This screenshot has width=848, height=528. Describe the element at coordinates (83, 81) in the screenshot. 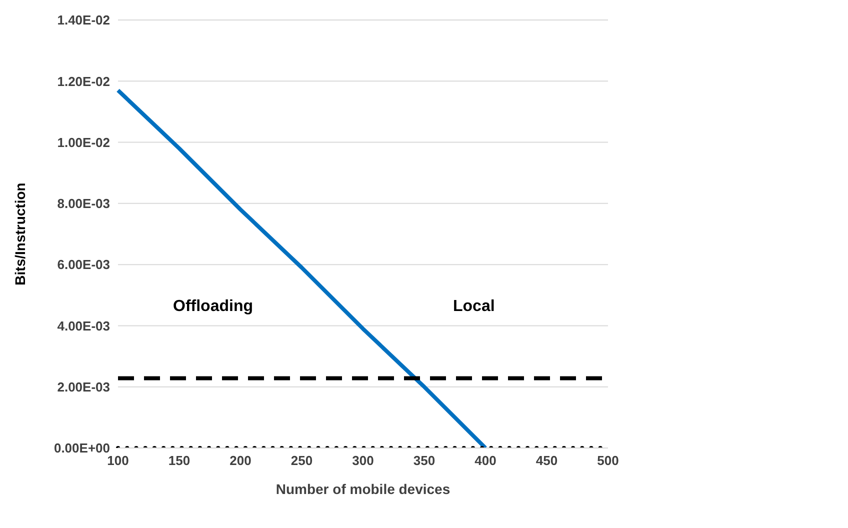

I see `y-tick-label: 1.20E-02` at that location.